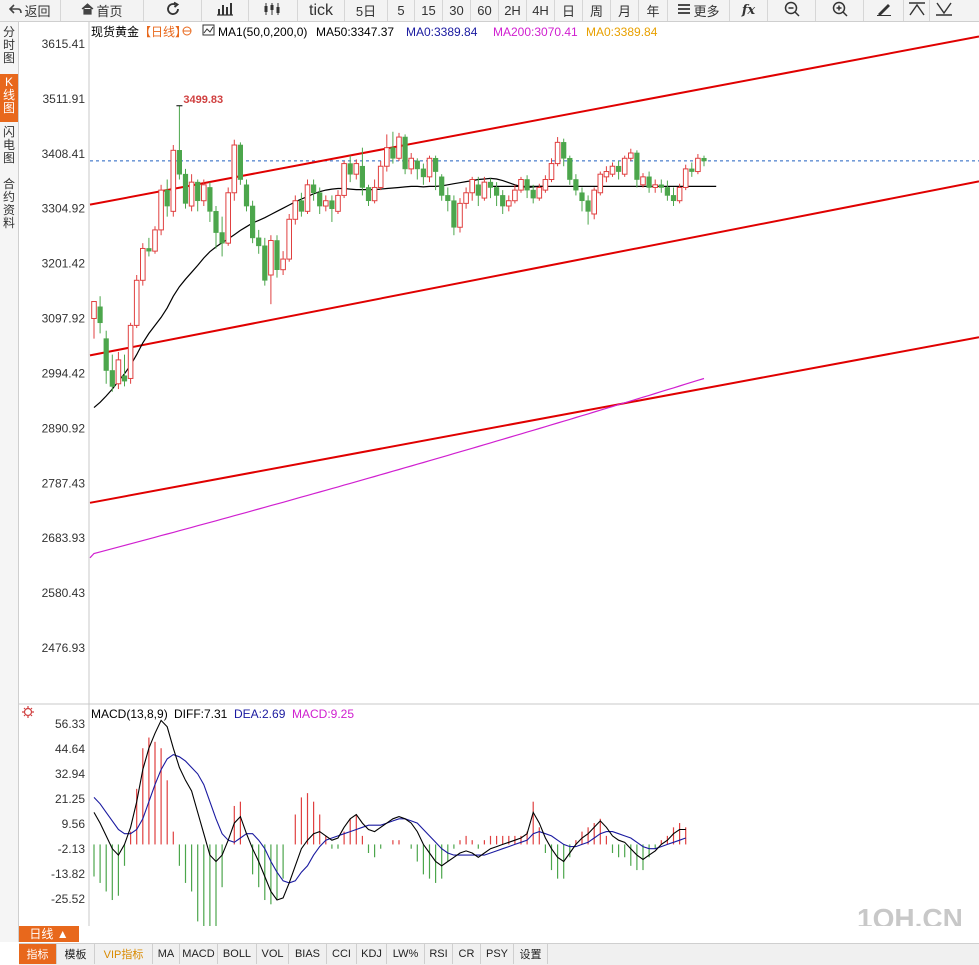  What do you see at coordinates (9, 206) in the screenshot?
I see `tab-contract-info: 合约资料` at bounding box center [9, 206].